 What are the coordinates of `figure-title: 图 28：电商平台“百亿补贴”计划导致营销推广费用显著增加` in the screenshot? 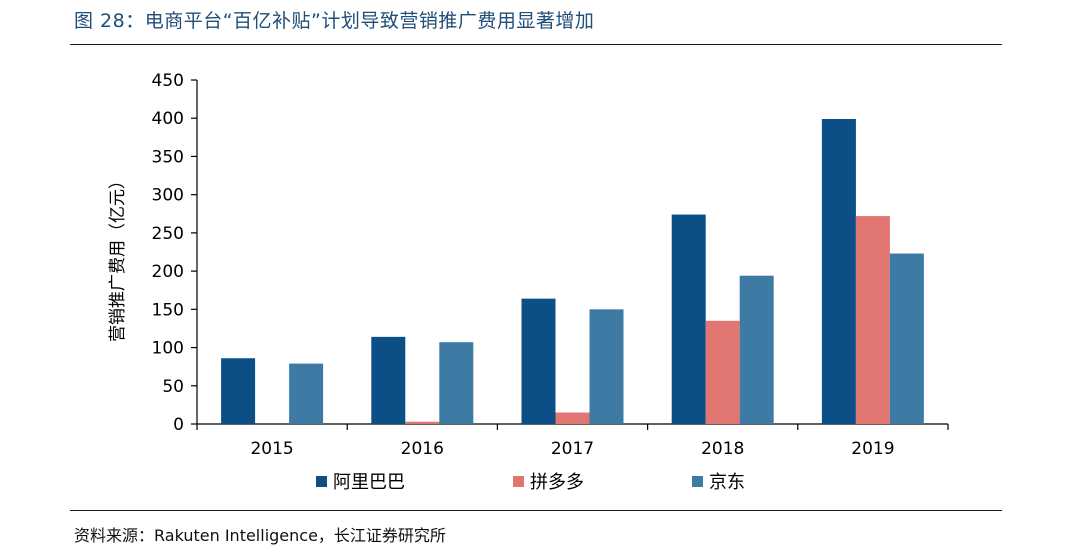 It's located at (334, 21).